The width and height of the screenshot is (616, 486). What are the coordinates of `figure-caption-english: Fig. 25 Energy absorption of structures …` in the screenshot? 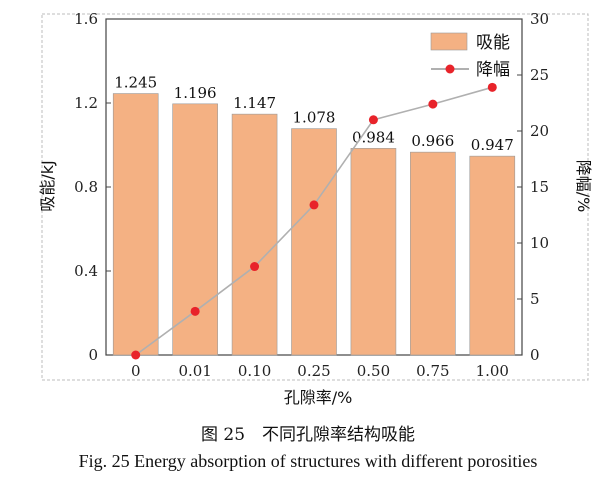 It's located at (308, 461).